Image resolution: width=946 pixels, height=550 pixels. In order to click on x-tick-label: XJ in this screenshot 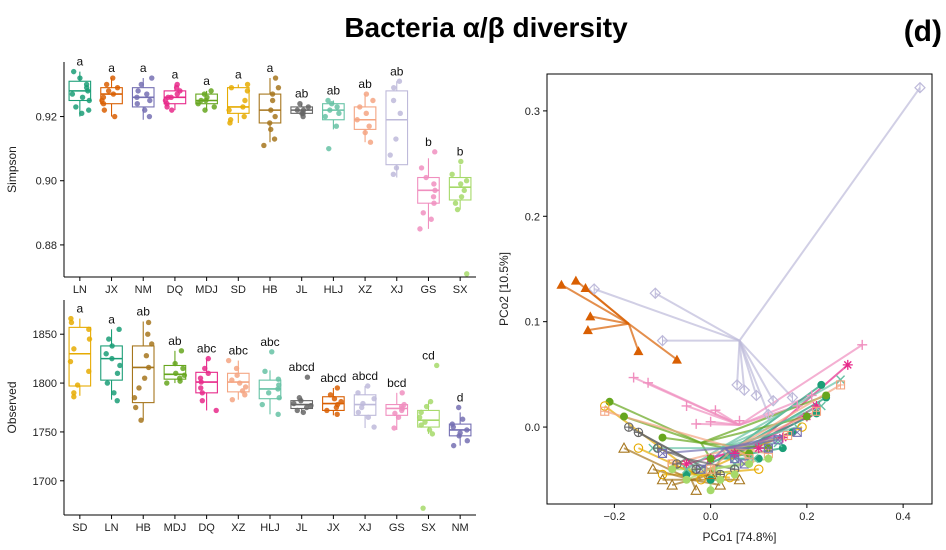, I will do `click(396, 290)`.